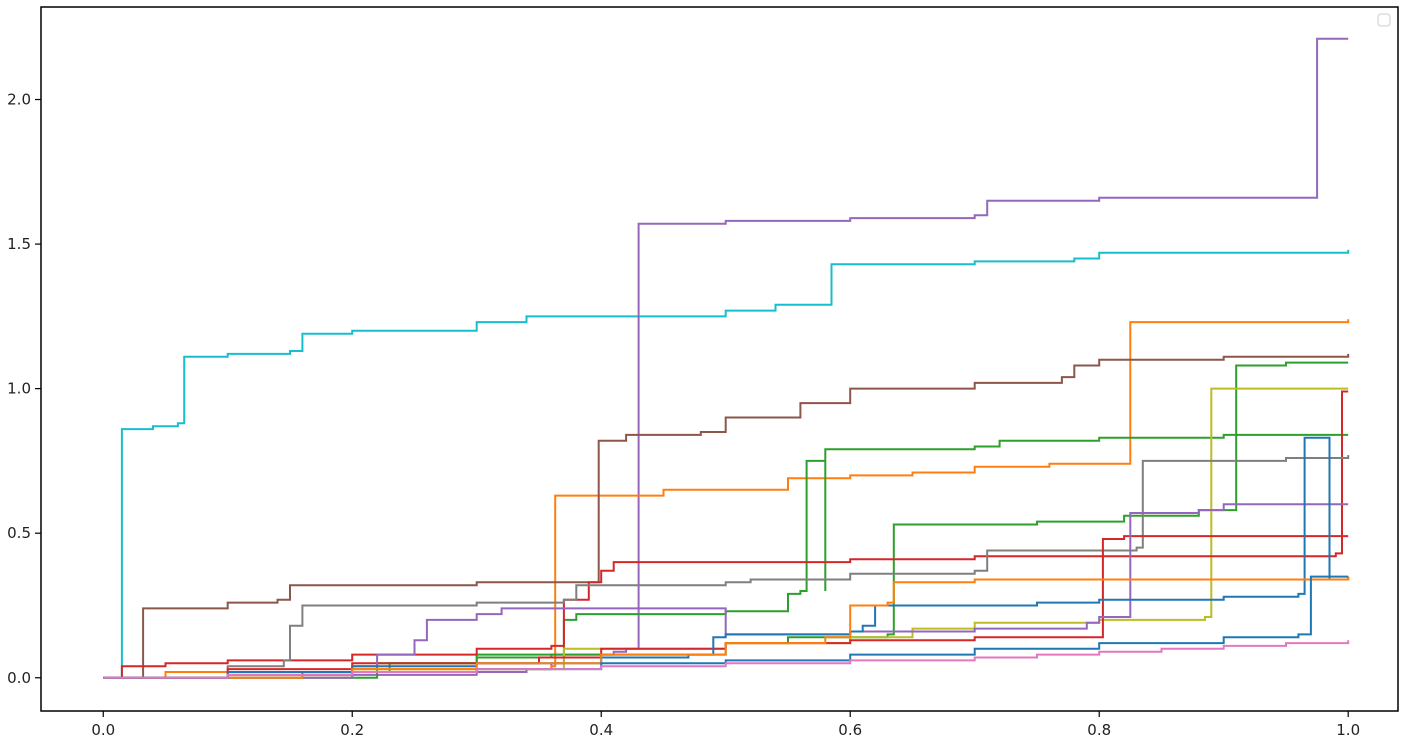 The width and height of the screenshot is (1404, 740). What do you see at coordinates (19, 244) in the screenshot?
I see `y-tick-label: 1.5` at bounding box center [19, 244].